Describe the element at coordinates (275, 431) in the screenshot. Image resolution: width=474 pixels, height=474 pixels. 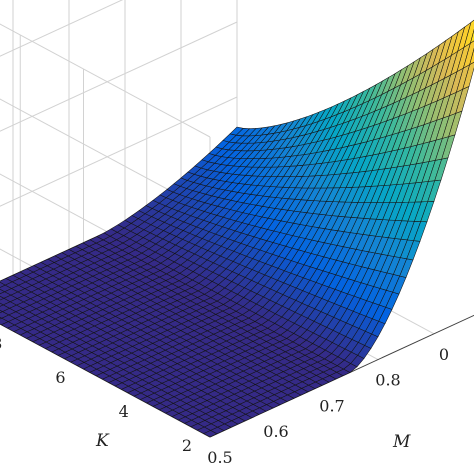
I see `x-tick-label: 0.6` at that location.